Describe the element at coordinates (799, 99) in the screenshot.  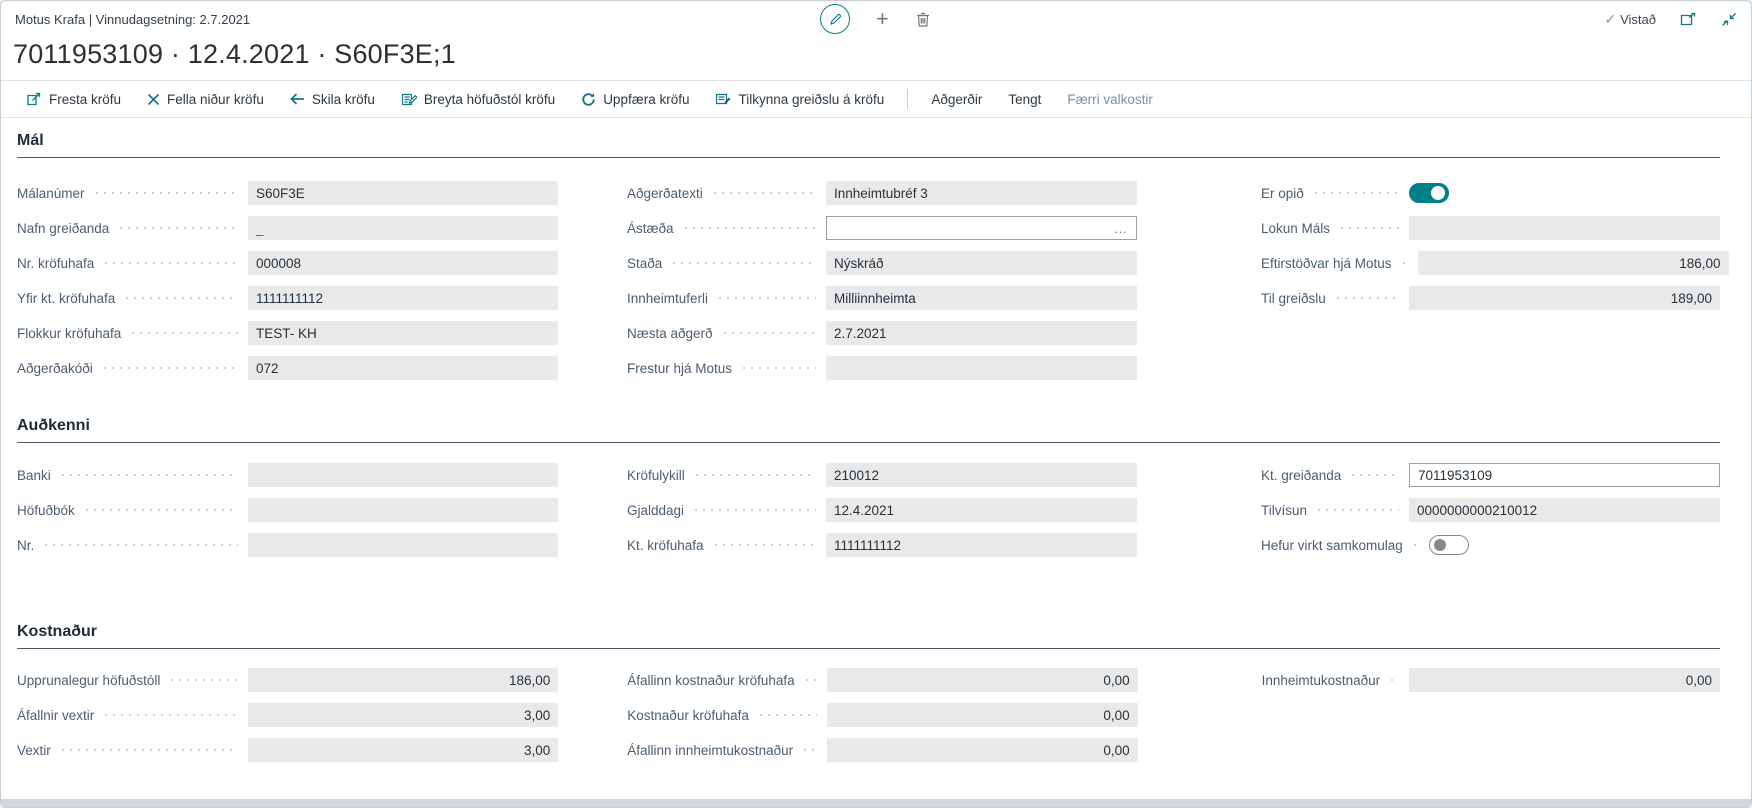
I see `notify-payment-button: Tilkynna greiðslu á kröfu` at that location.